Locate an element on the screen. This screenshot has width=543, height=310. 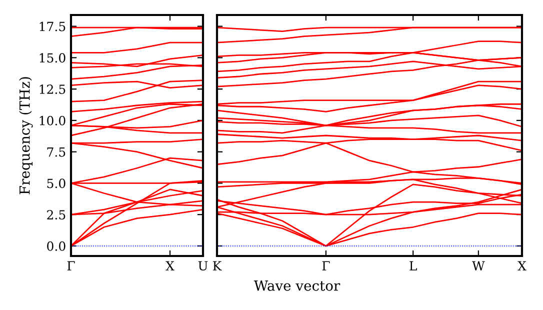
y-tick-label: 5.0 is located at coordinates (56, 183).